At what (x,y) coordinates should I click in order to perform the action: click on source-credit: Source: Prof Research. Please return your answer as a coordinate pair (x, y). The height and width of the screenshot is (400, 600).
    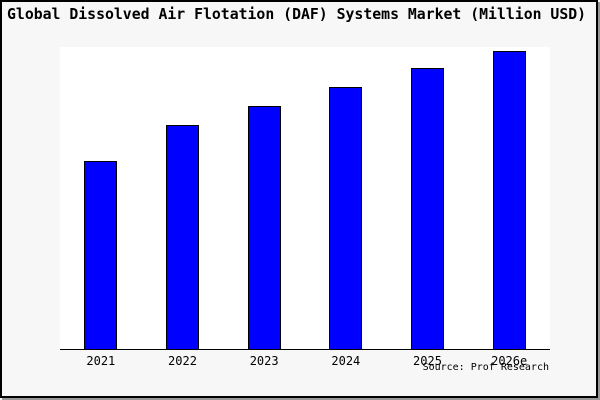
    Looking at the image, I should click on (485, 367).